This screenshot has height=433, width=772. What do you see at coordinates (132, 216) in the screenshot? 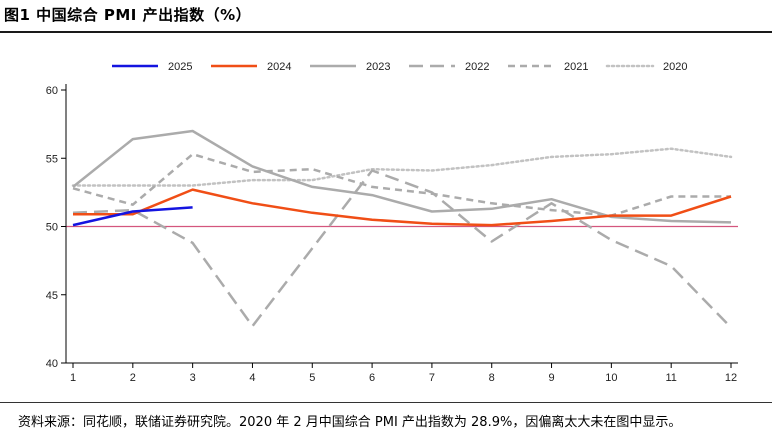
I see `series-line-2025` at bounding box center [132, 216].